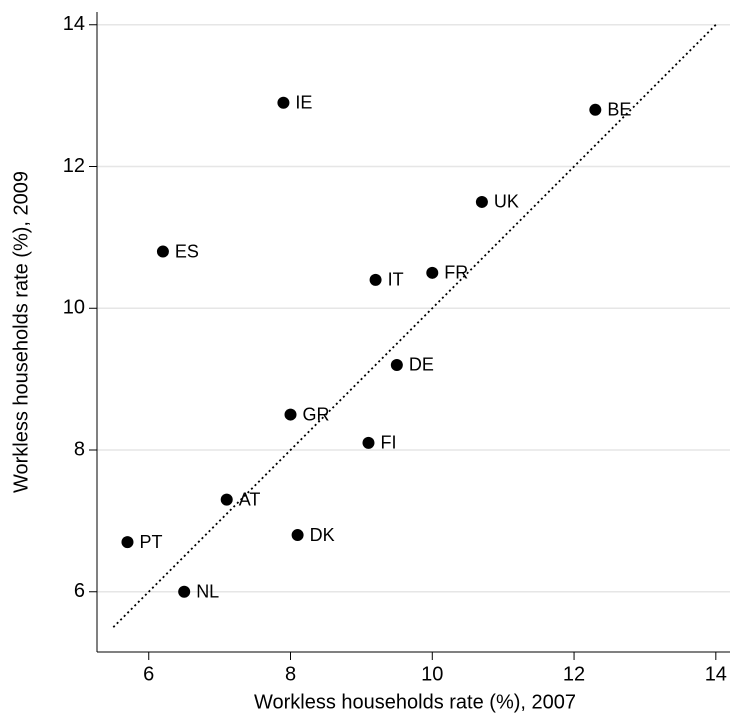 The height and width of the screenshot is (718, 733). I want to click on x-tick-label: 10, so click(432, 674).